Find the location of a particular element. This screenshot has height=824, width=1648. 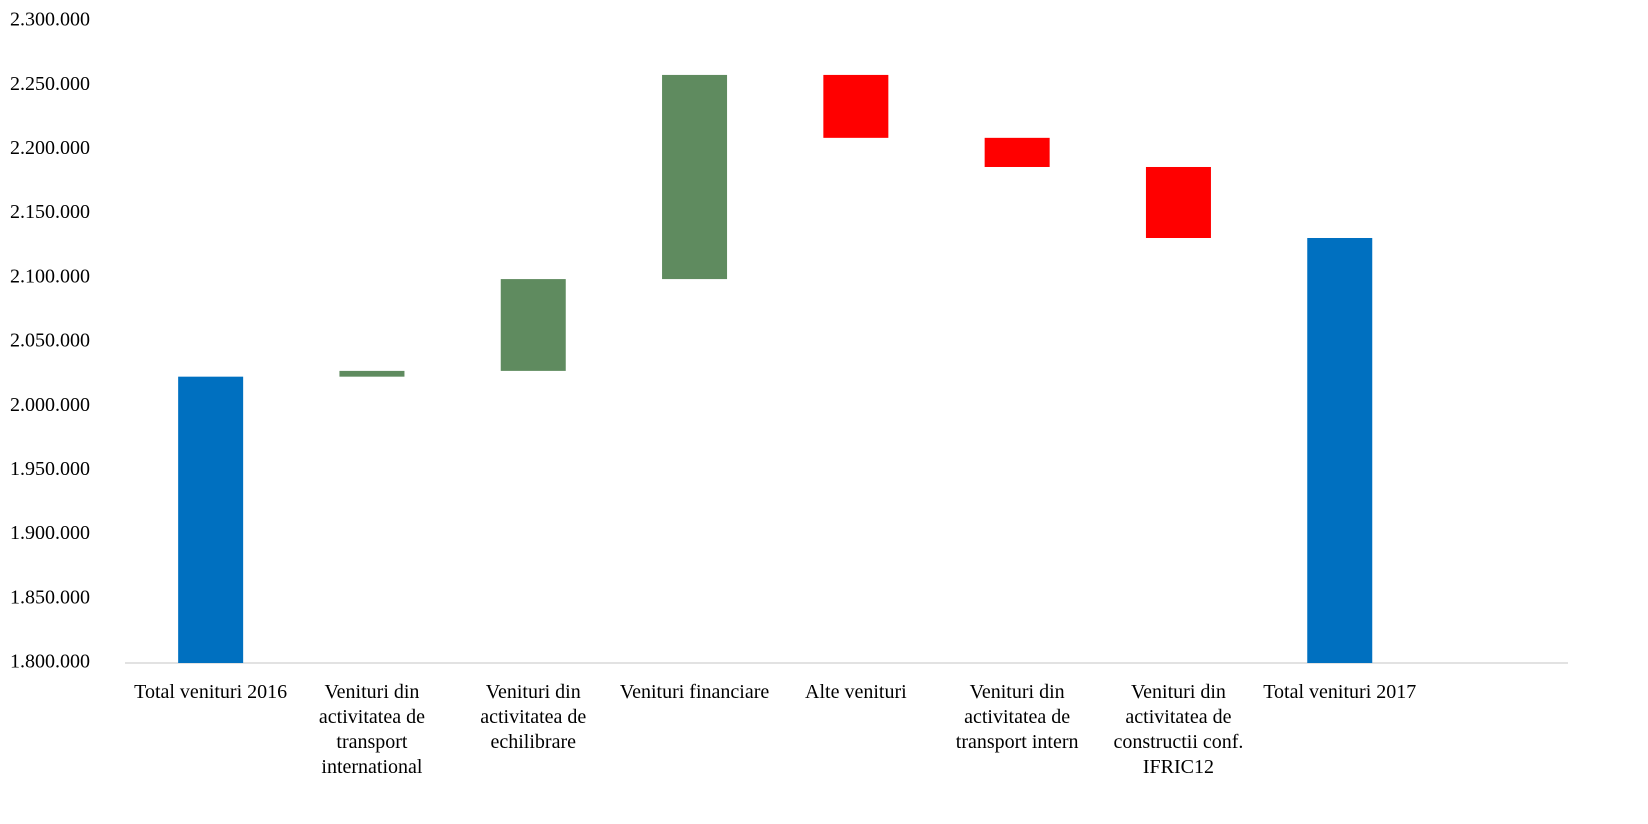

y-tick-label: 1.800.000 is located at coordinates (50, 662).